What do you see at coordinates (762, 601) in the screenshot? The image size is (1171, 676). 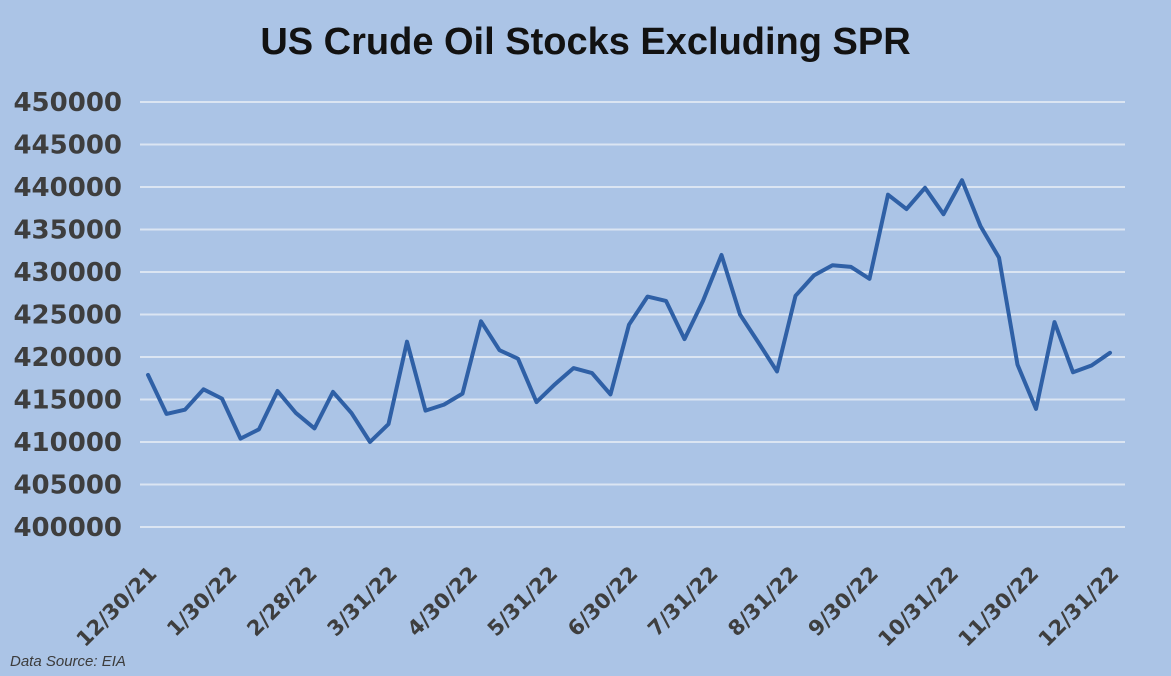 I see `x-axis-label: 8/31/22` at bounding box center [762, 601].